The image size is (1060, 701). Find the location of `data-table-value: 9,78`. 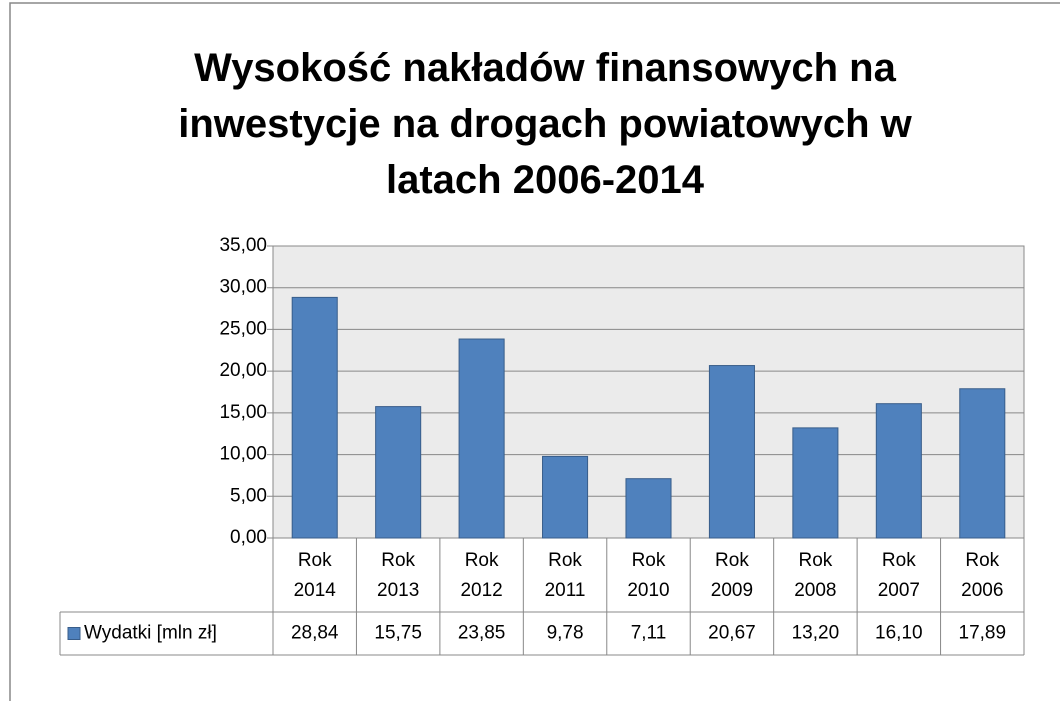

data-table-value: 9,78 is located at coordinates (565, 633).